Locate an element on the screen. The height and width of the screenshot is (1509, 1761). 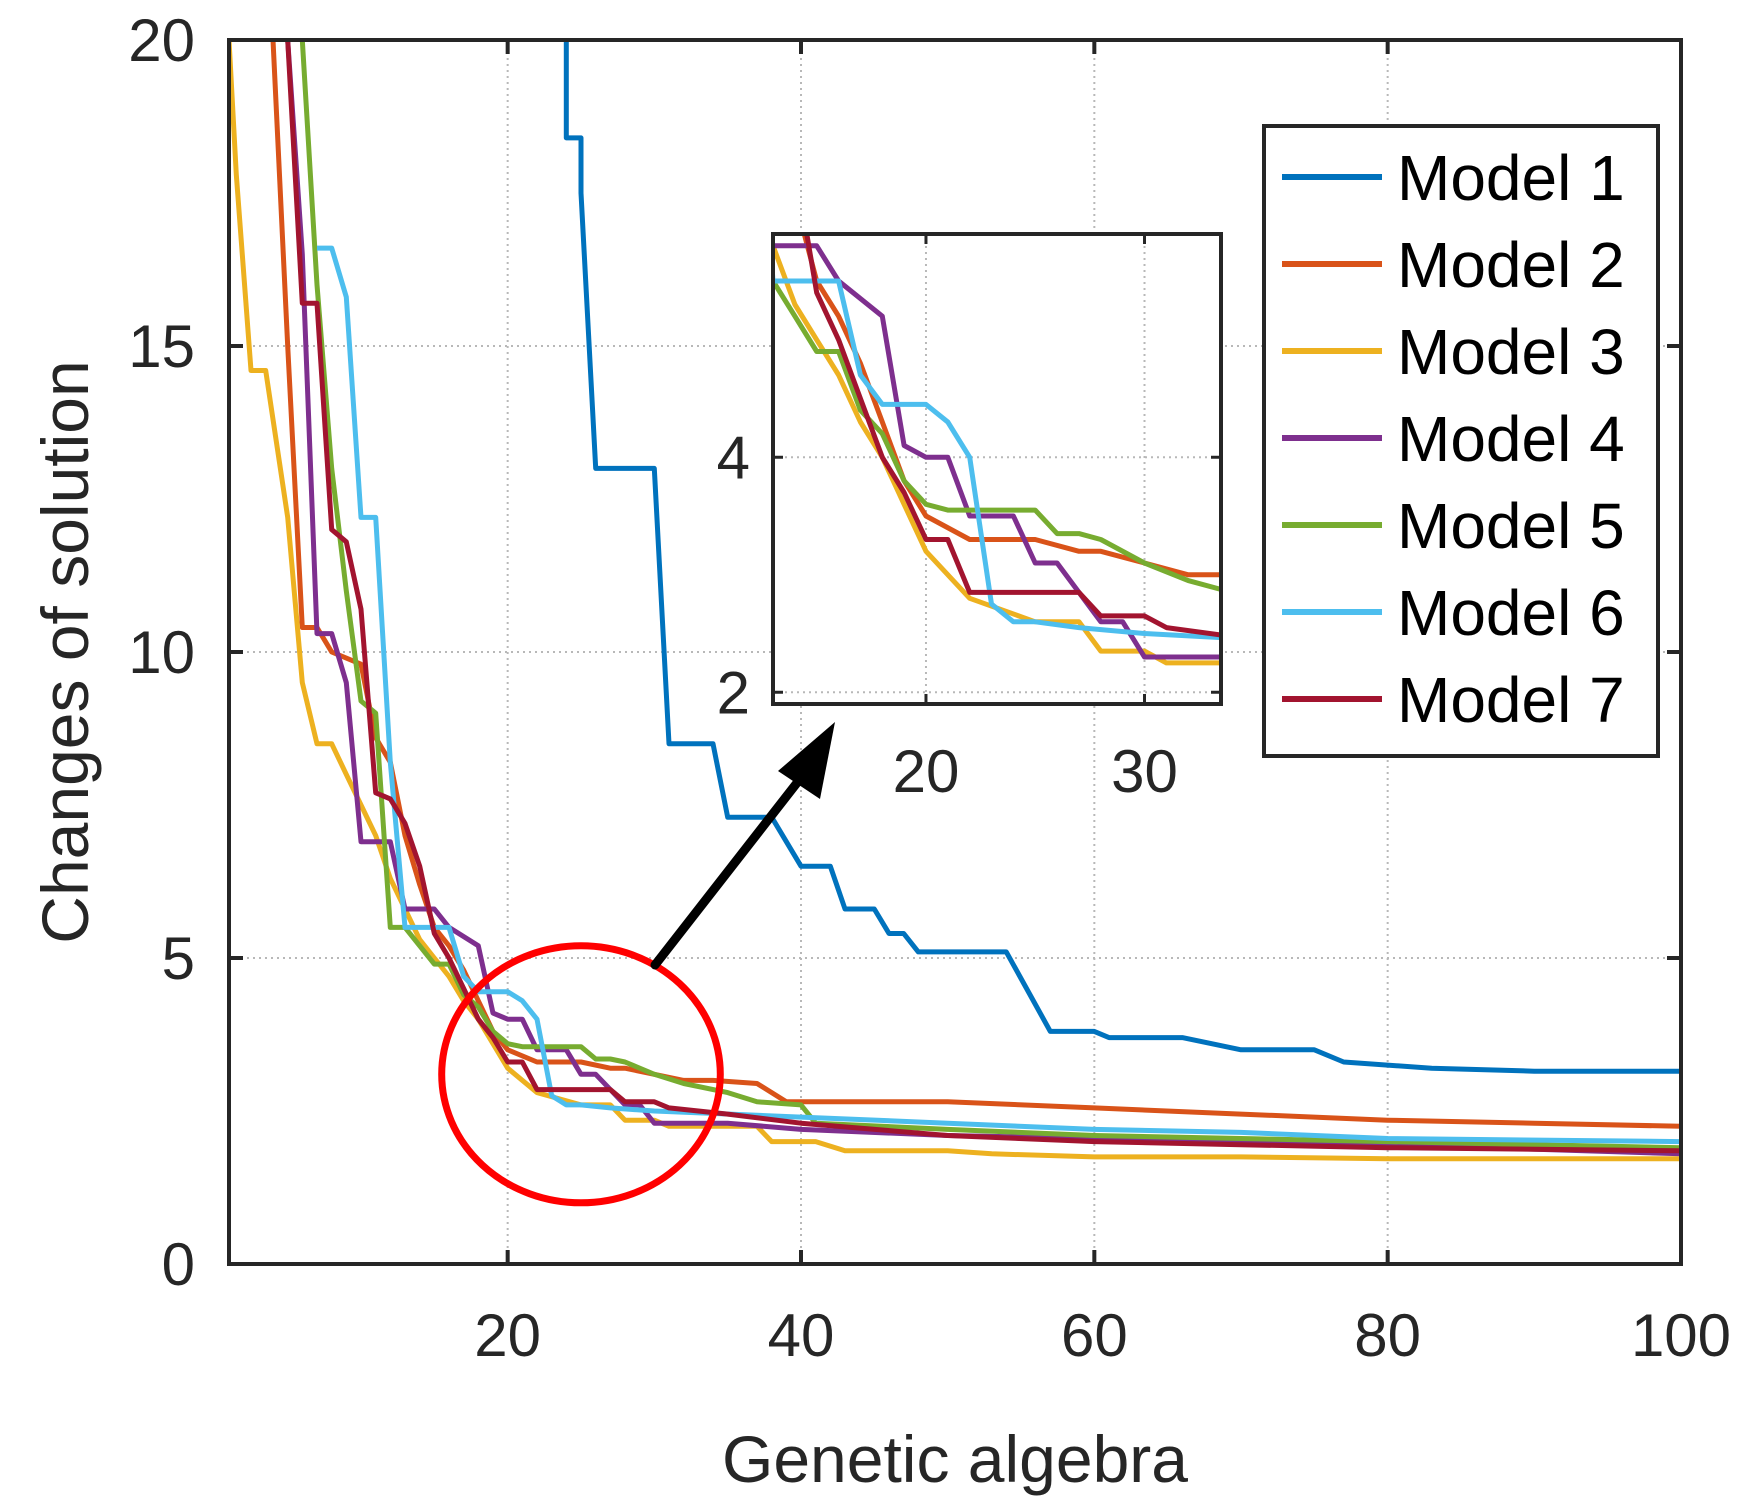
x-tick-label-3: 80 is located at coordinates (1387, 1335).